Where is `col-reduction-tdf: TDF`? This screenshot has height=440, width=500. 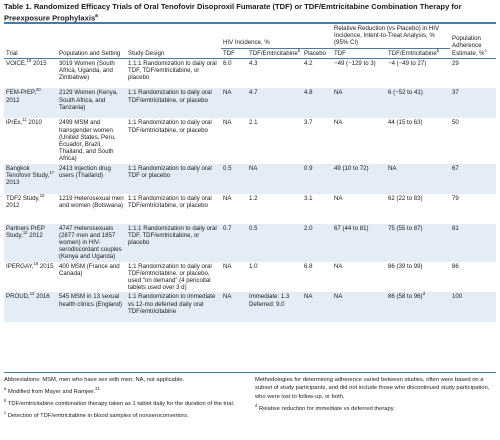
col-reduction-tdf: TDF is located at coordinates (359, 53).